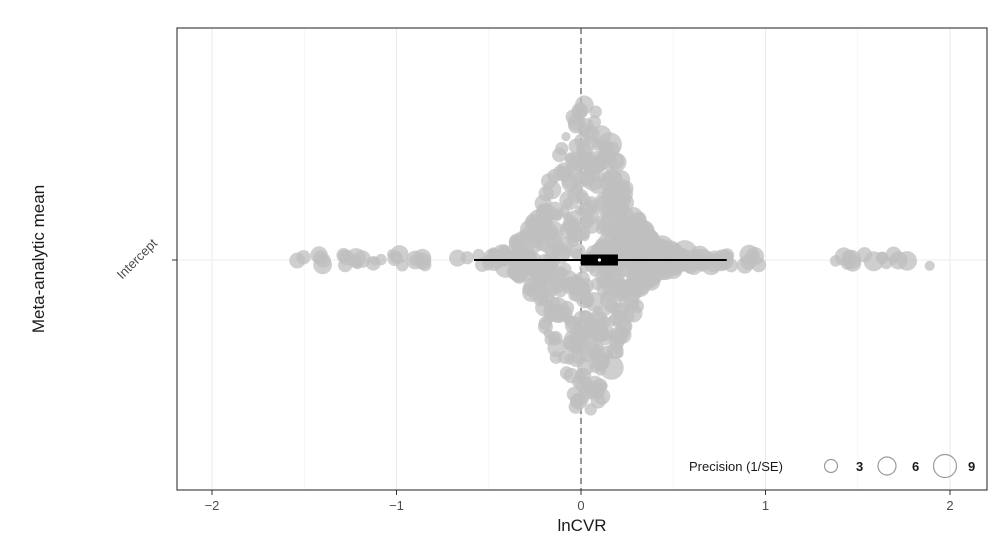 This screenshot has width=994, height=543. I want to click on x-tick-label: −1, so click(396, 505).